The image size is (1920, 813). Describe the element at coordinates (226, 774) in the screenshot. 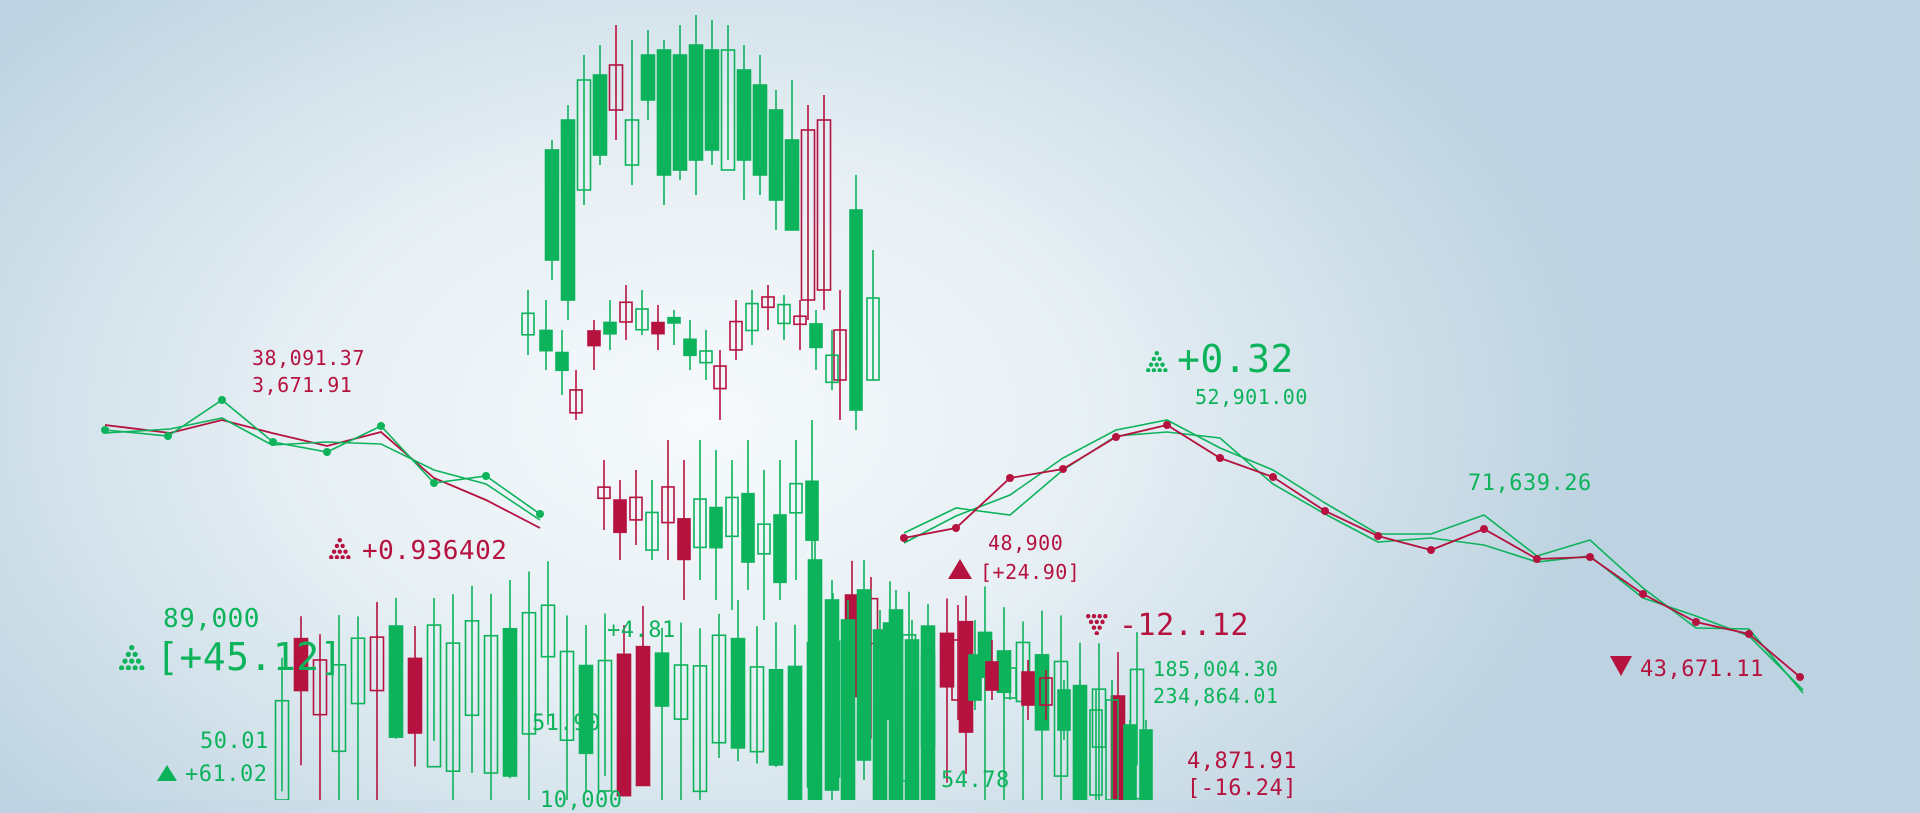

I see `small-change-1-text: +61.02` at that location.